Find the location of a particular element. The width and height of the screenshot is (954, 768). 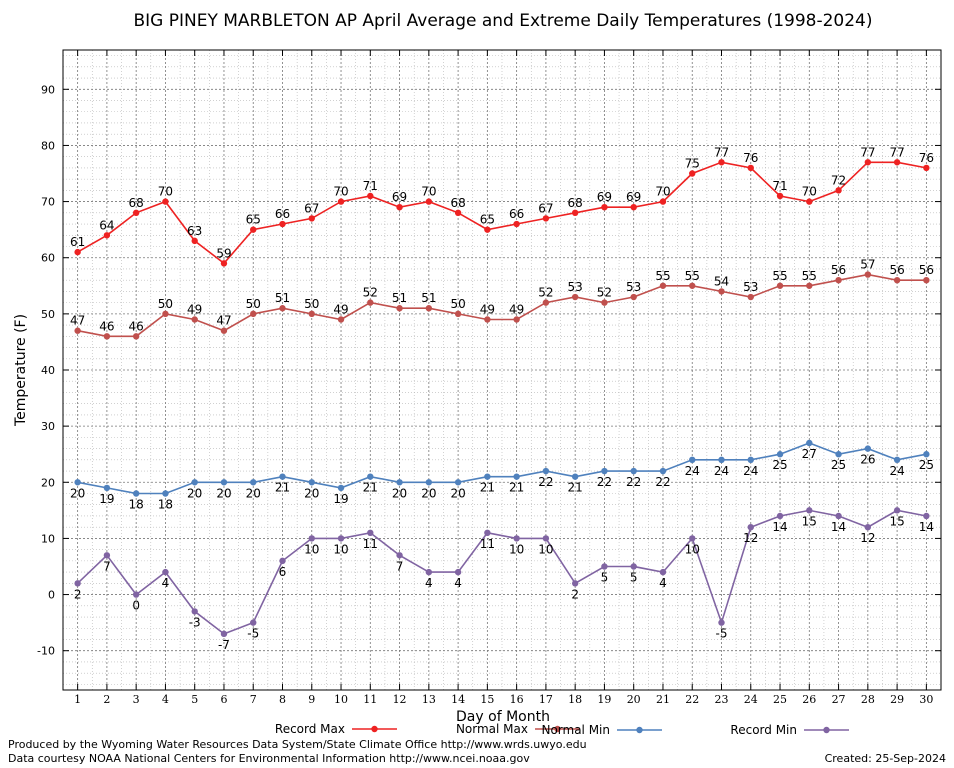

record-max-data-label: 75 is located at coordinates (692, 164).